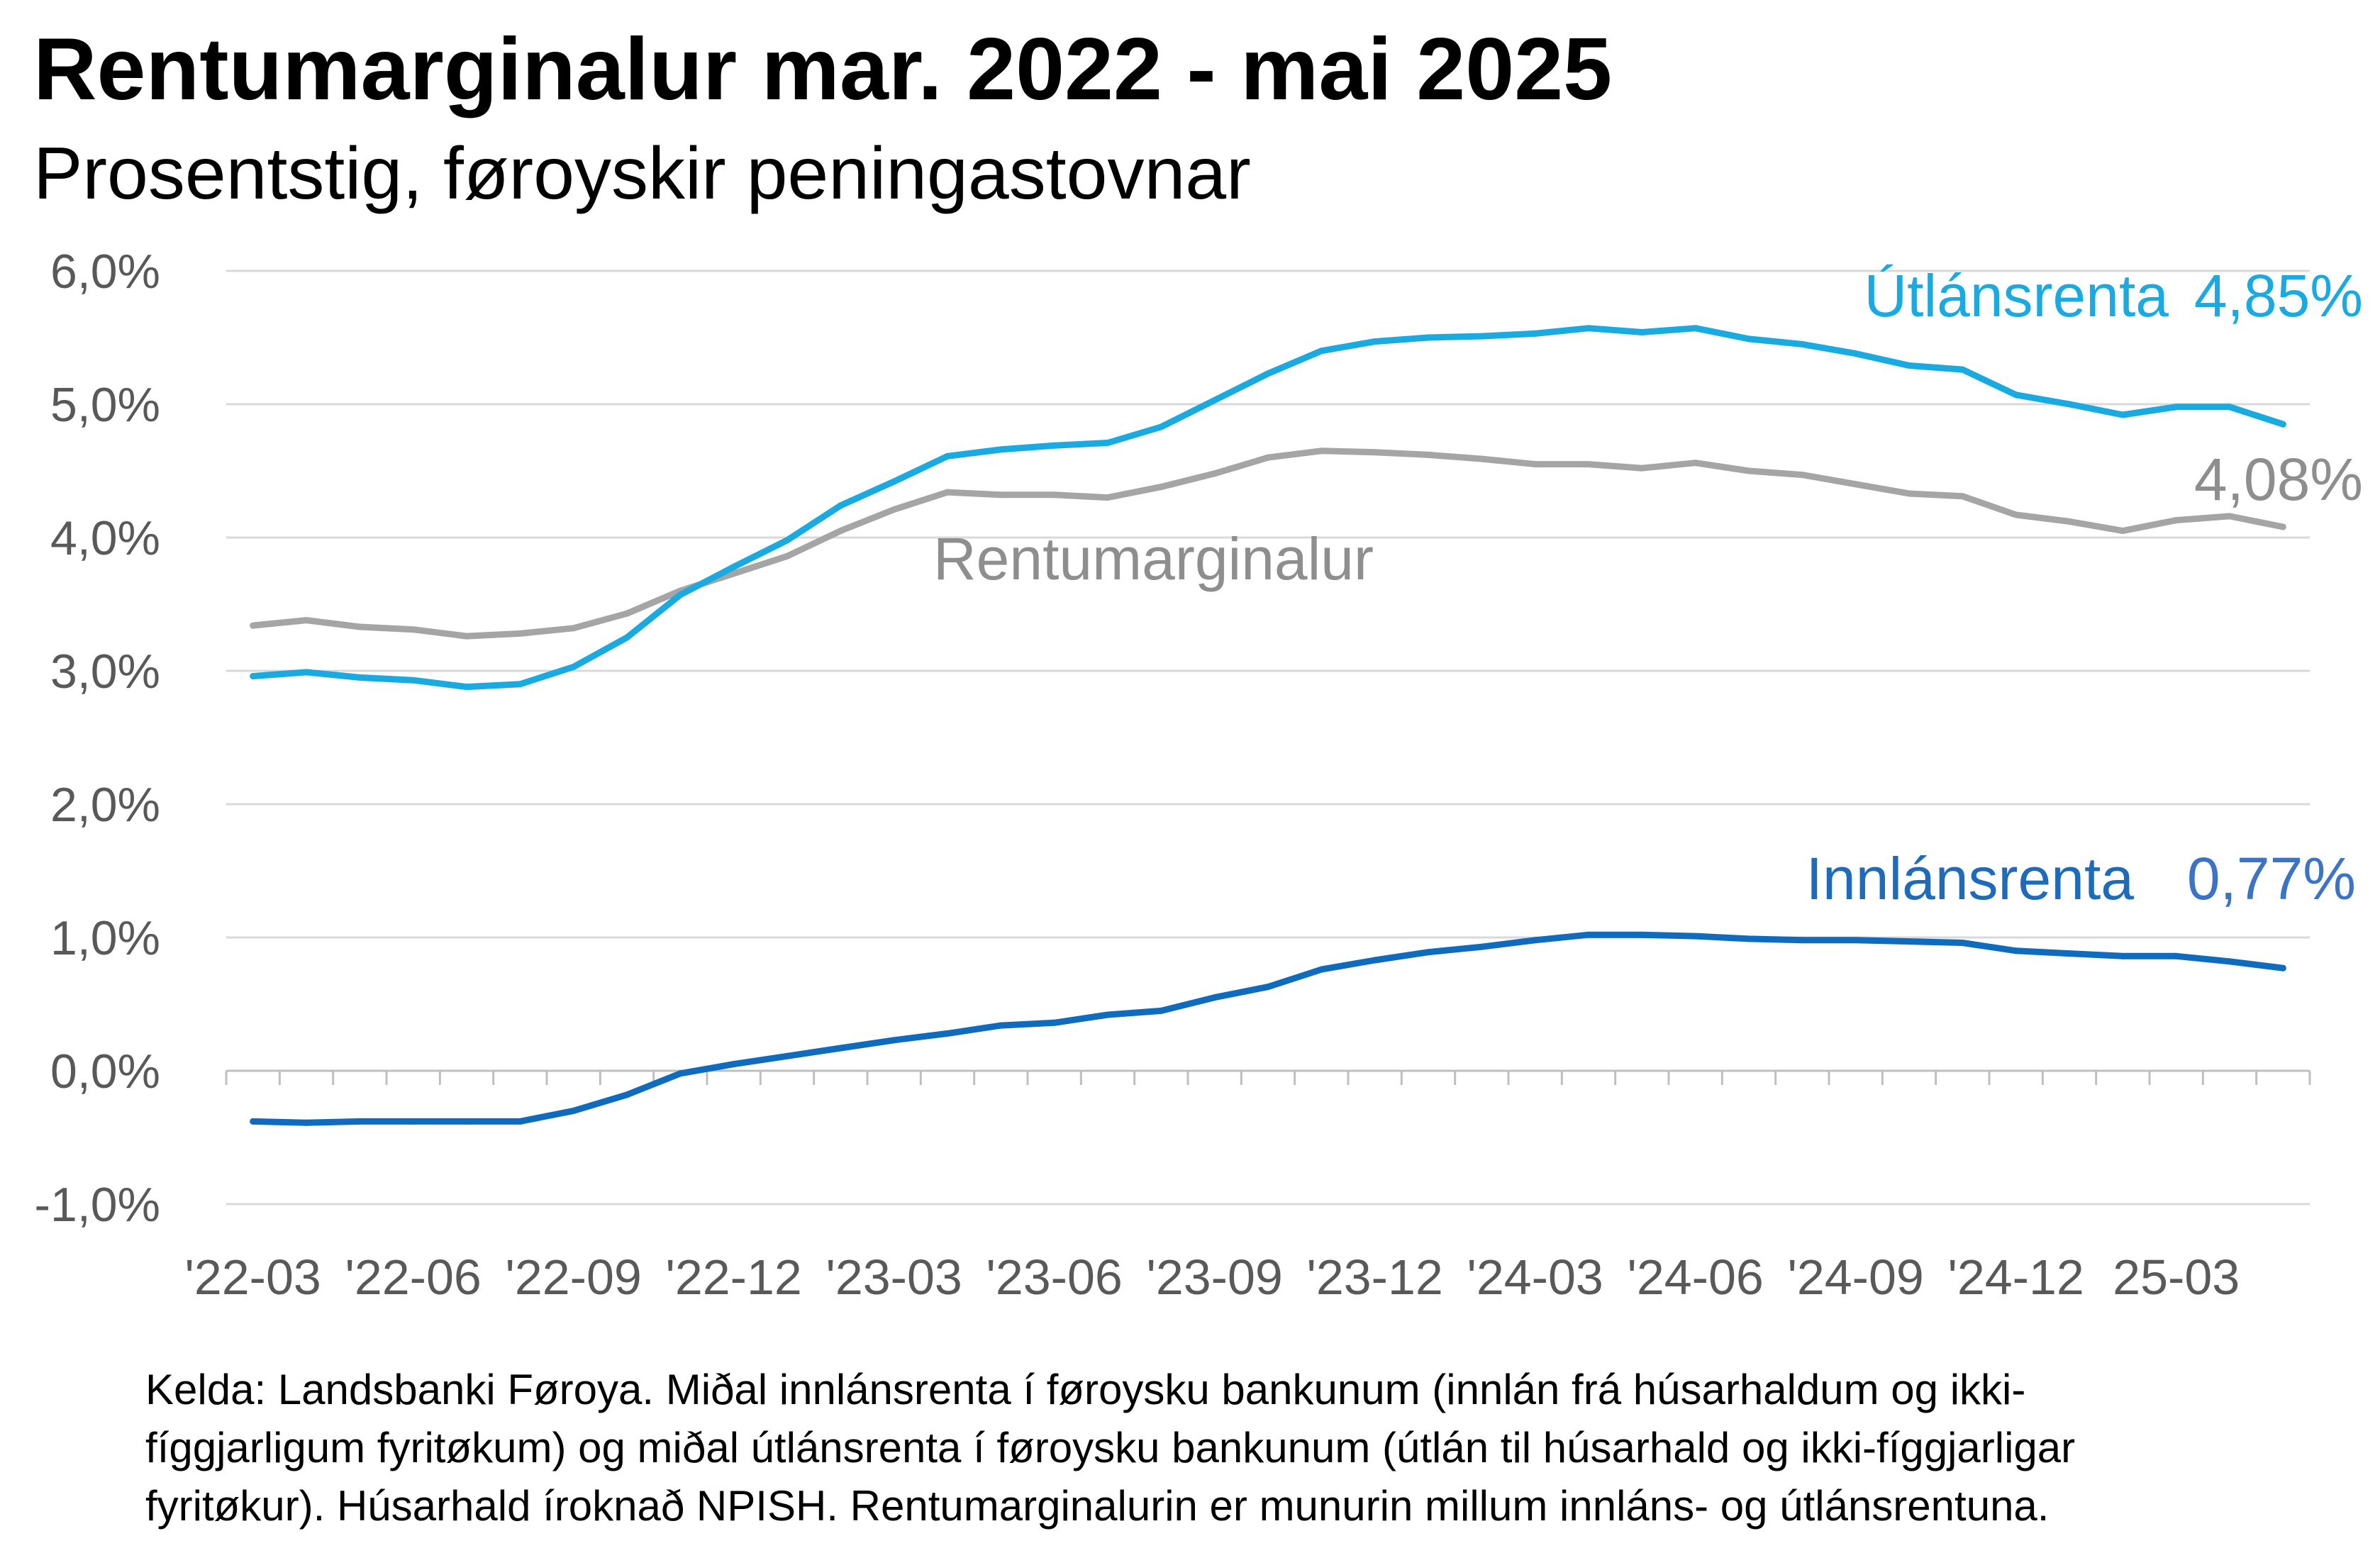 The height and width of the screenshot is (1553, 2380). What do you see at coordinates (1855, 1277) in the screenshot?
I see `x-tick-label: '24-09` at bounding box center [1855, 1277].